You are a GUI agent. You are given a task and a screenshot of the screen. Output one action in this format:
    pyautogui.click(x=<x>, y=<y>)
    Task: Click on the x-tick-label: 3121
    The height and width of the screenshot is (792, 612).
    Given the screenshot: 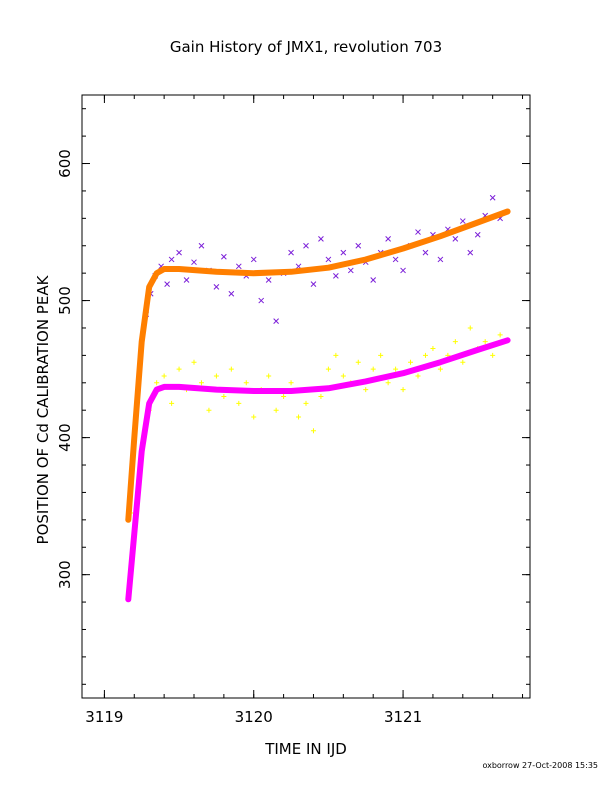 What is the action you would take?
    pyautogui.click(x=403, y=717)
    